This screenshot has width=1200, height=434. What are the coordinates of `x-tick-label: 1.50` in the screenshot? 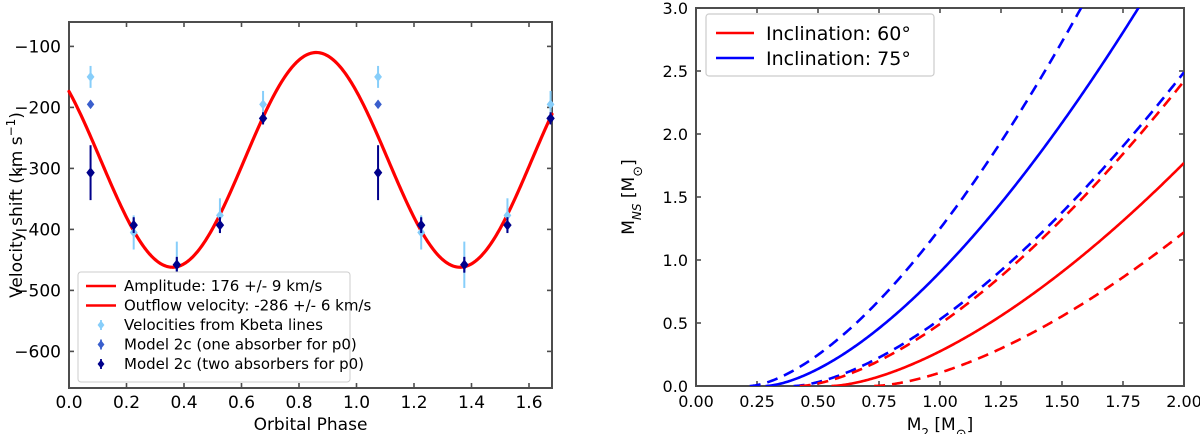 It's located at (1062, 401).